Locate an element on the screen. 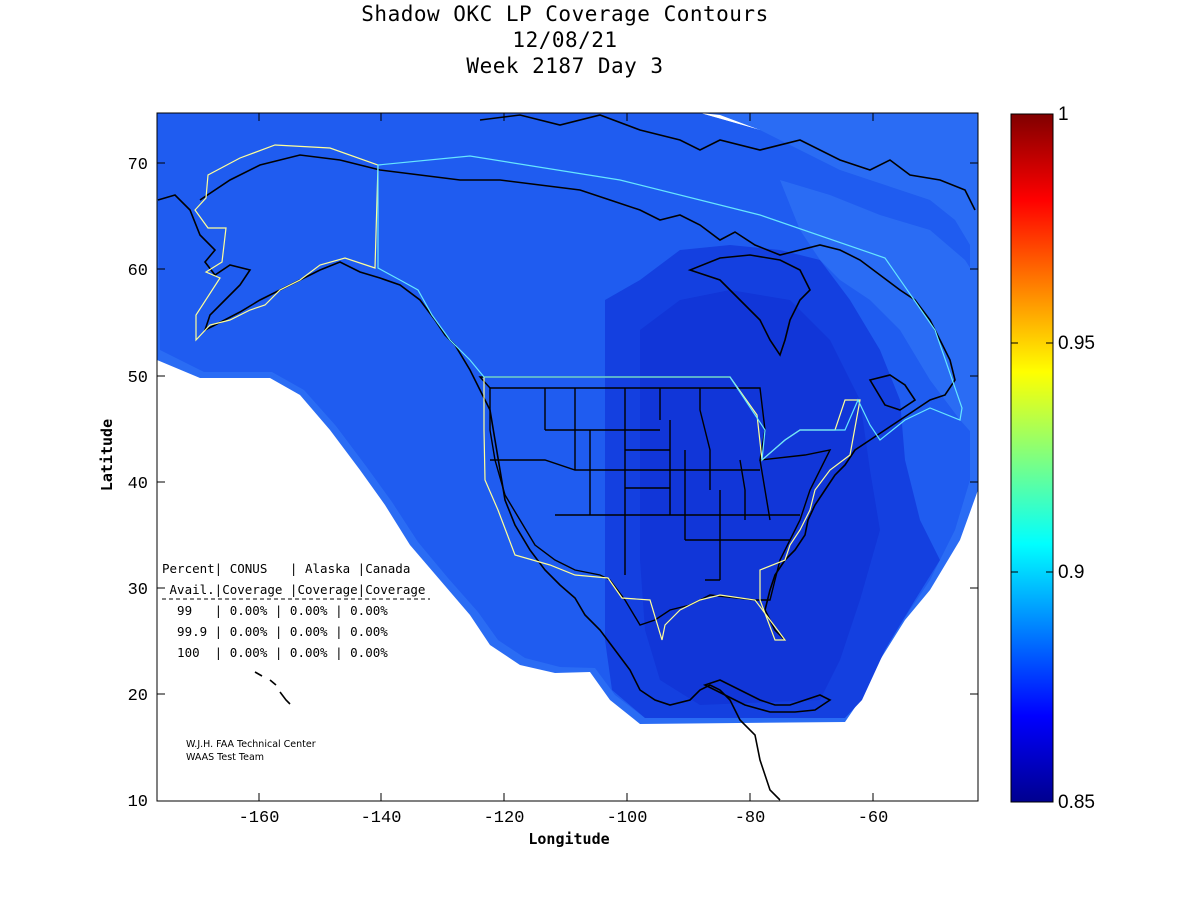 The image size is (1200, 900). colorbar is located at coordinates (1032, 458).